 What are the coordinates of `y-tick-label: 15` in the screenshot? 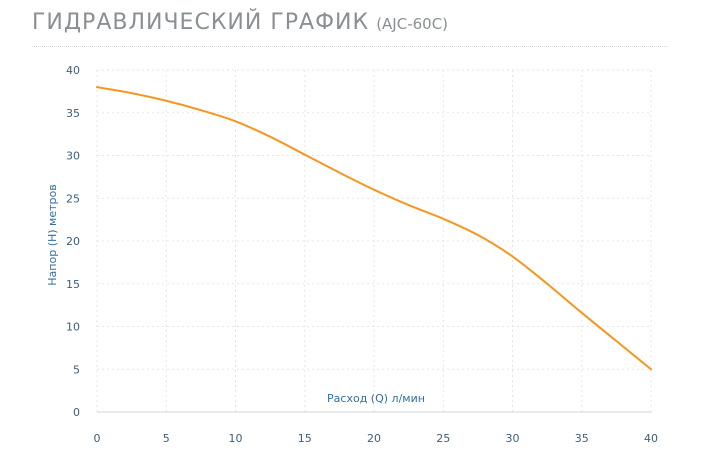 It's located at (73, 284).